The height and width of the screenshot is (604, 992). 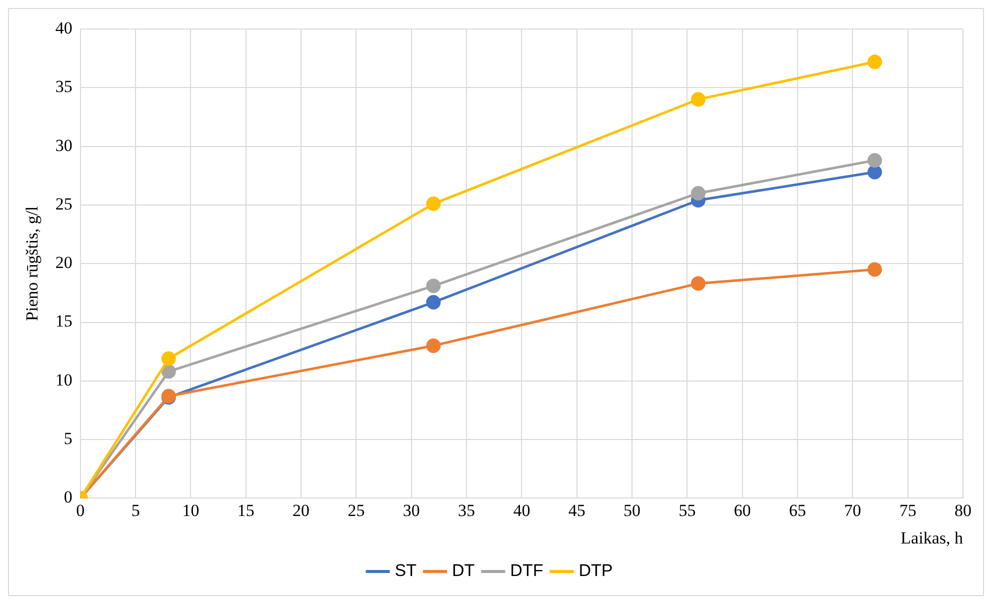 I want to click on x-tick-label: 25, so click(x=356, y=510).